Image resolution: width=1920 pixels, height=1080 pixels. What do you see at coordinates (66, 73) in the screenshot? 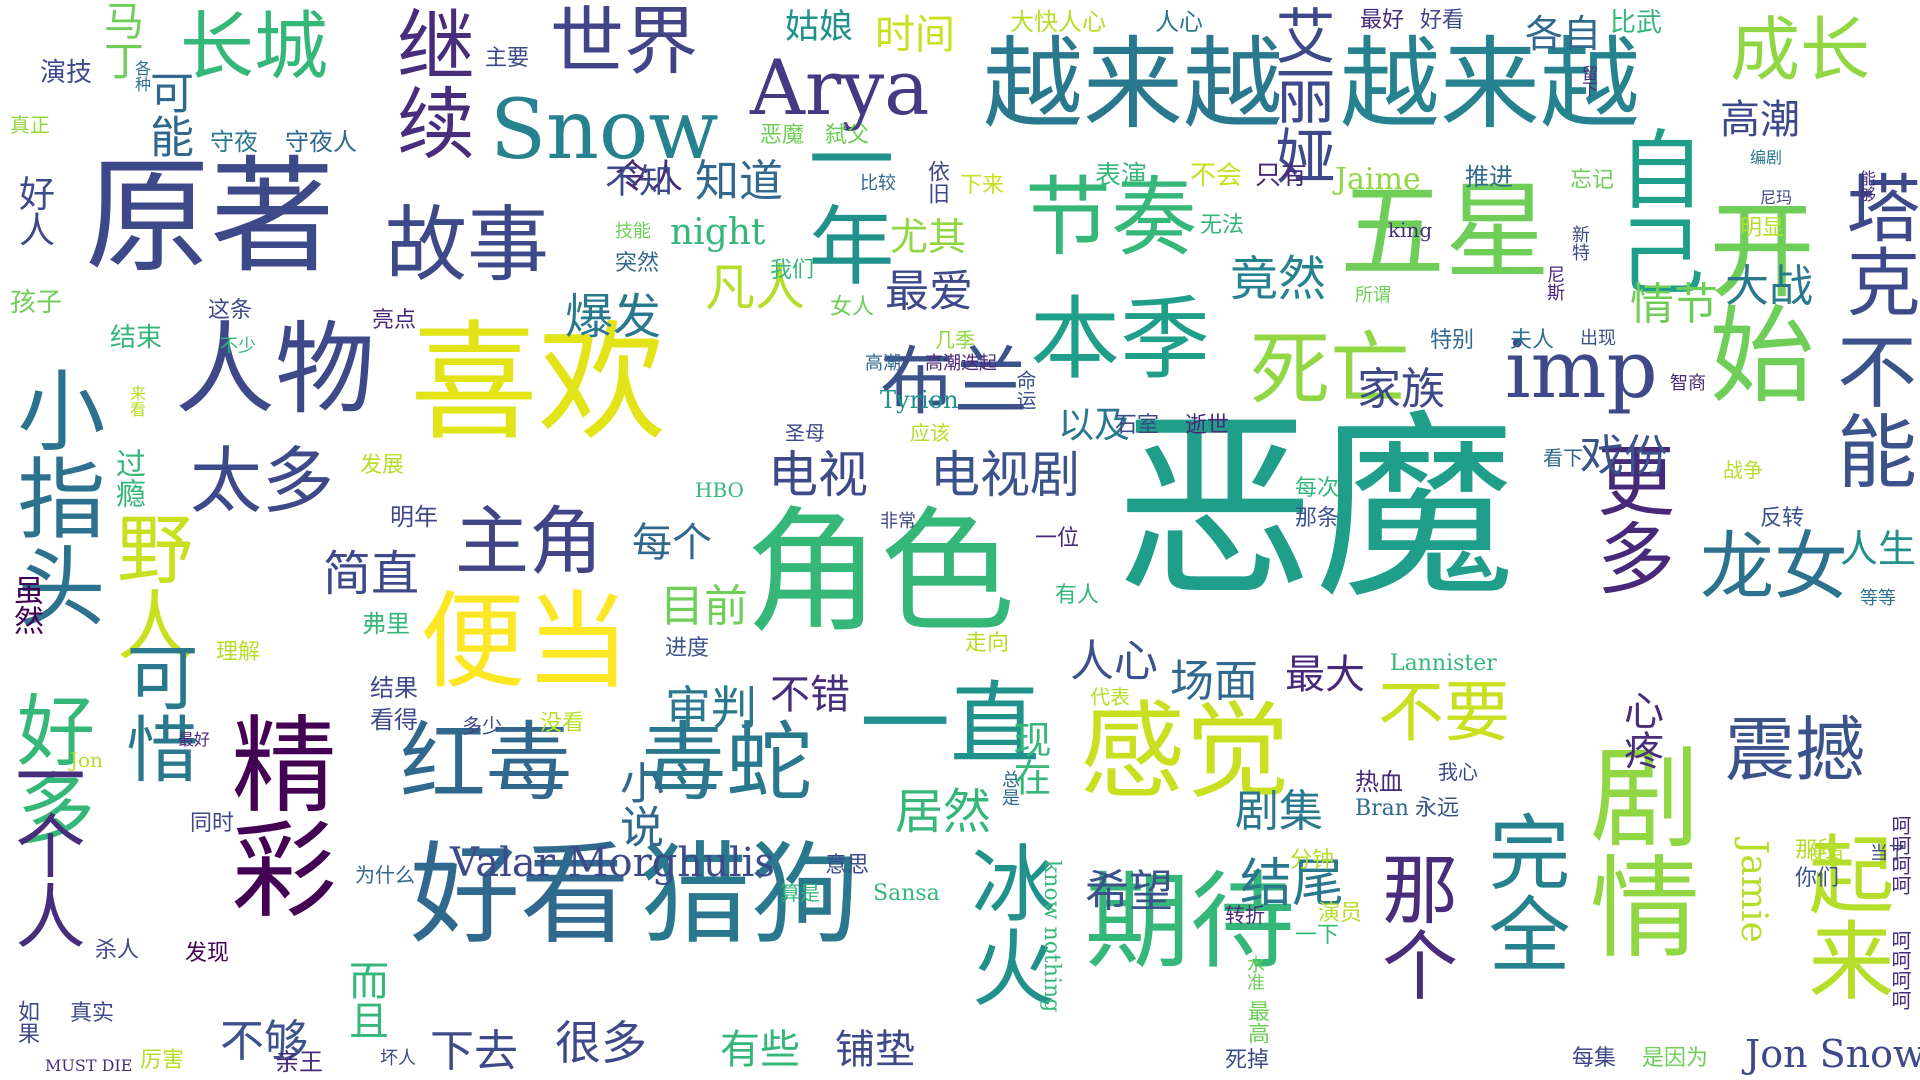
I see `word-yanji: 演技` at bounding box center [66, 73].